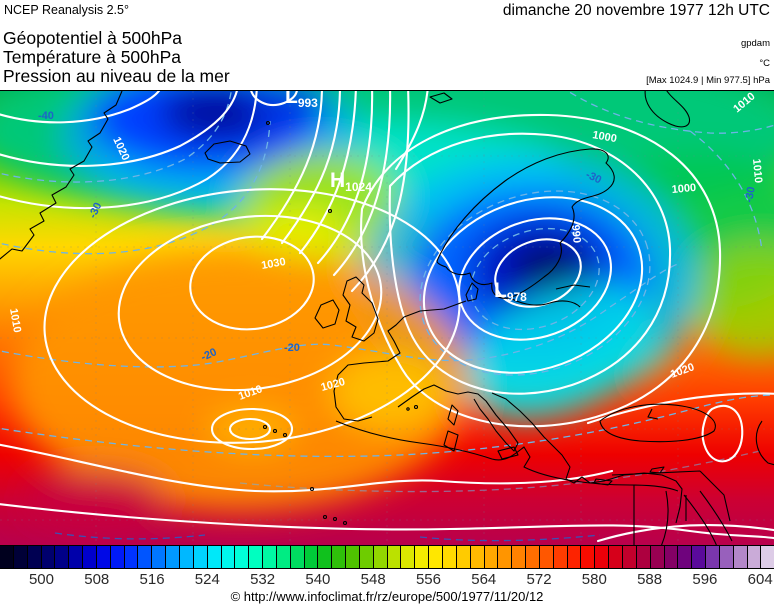 The width and height of the screenshot is (774, 607). I want to click on unit-label-celsius: °C, so click(764, 63).